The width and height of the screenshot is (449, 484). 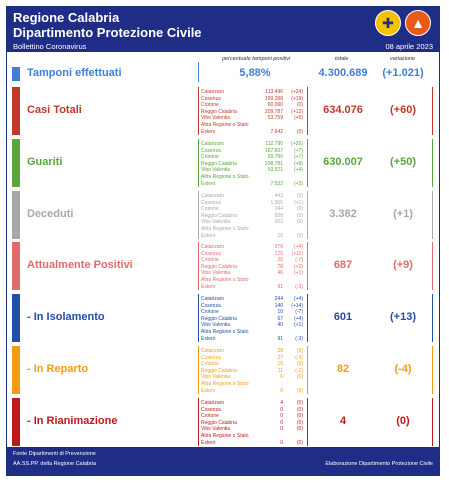 I want to click on province-row: Reggio Calabria 209.787 (+12), so click(x=252, y=112).